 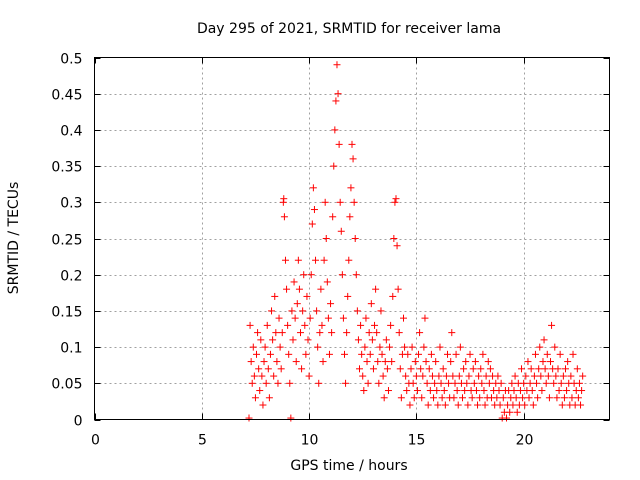 What do you see at coordinates (66, 313) in the screenshot?
I see `y-tick-label: 0.15` at bounding box center [66, 313].